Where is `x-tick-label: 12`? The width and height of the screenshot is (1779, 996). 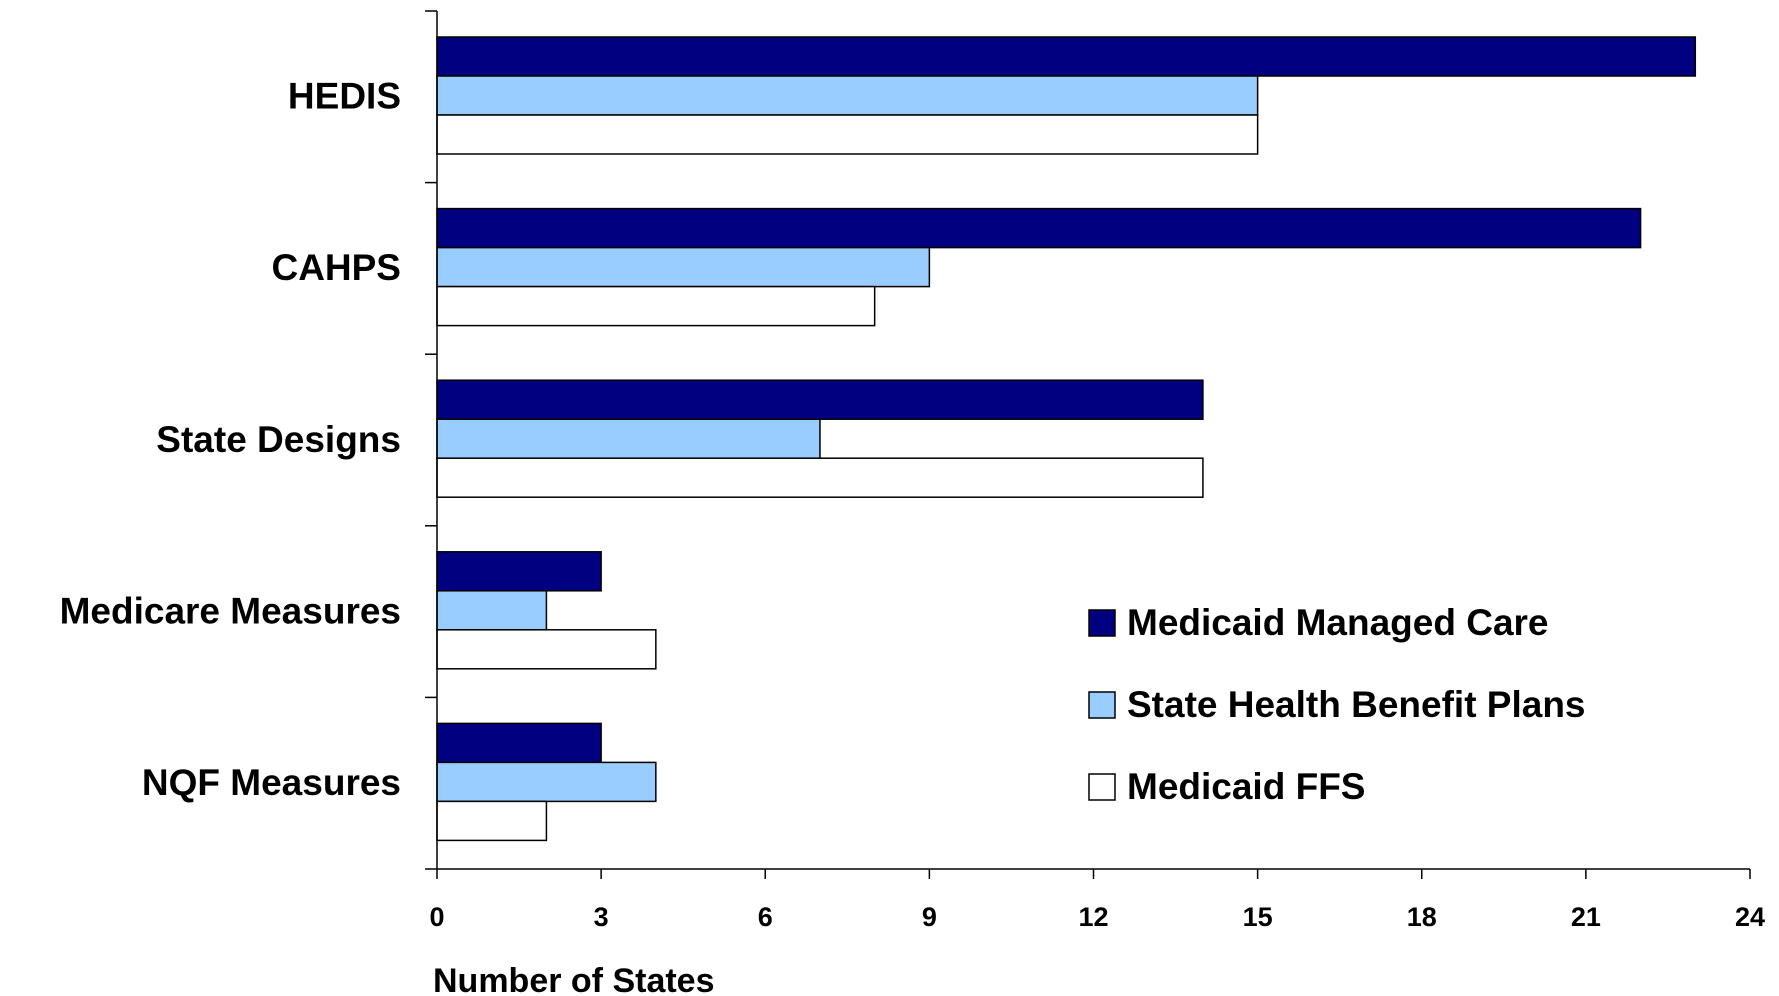
x-tick-label: 12 is located at coordinates (1093, 917).